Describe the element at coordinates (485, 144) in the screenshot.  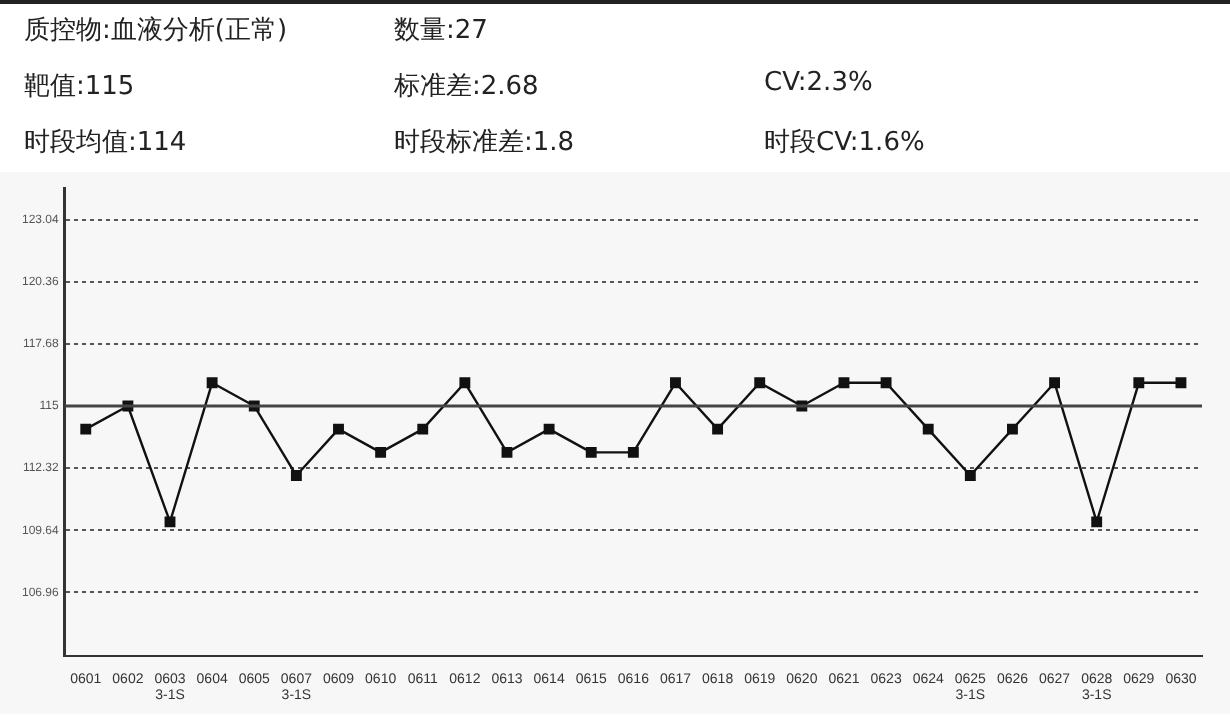
I see `text: 时段标准差:1.8` at that location.